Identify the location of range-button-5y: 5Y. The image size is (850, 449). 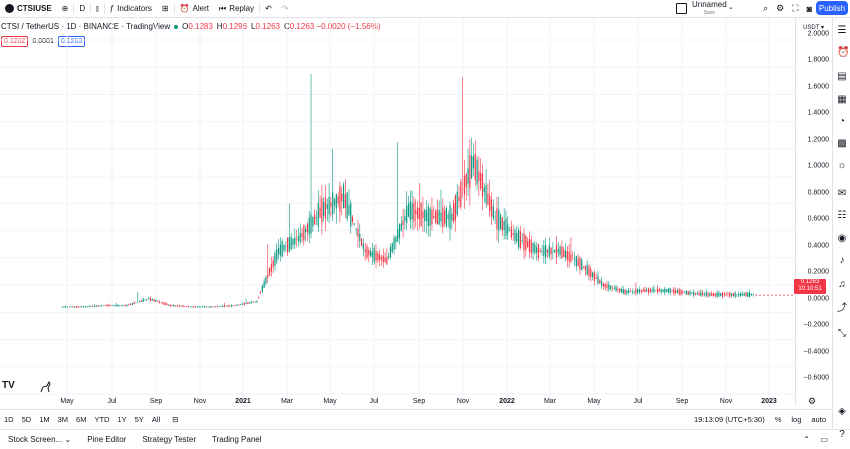
(139, 419).